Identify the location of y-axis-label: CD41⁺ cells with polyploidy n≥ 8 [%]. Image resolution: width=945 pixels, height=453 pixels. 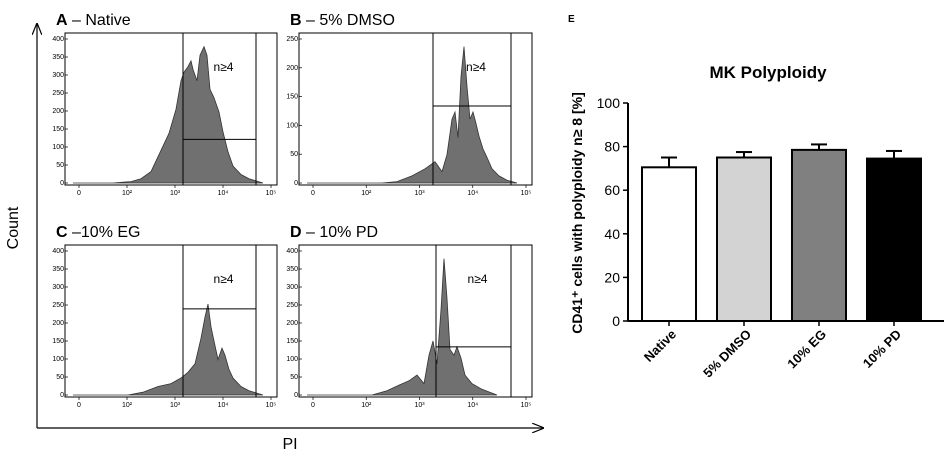
(577, 212).